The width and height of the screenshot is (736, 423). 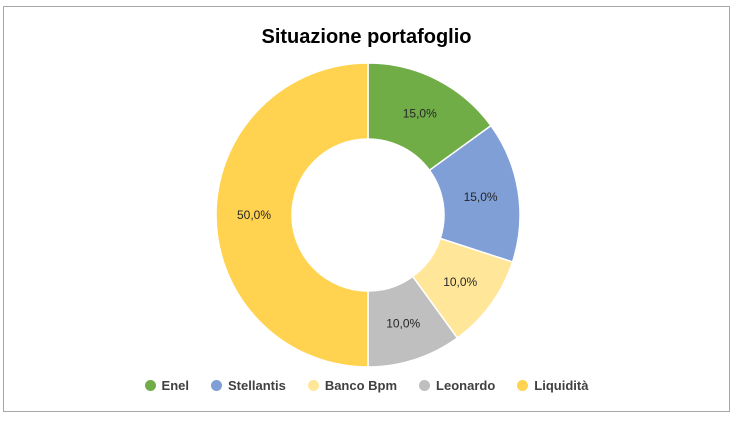 I want to click on legend-item-leonardo: Leonardo, so click(x=457, y=385).